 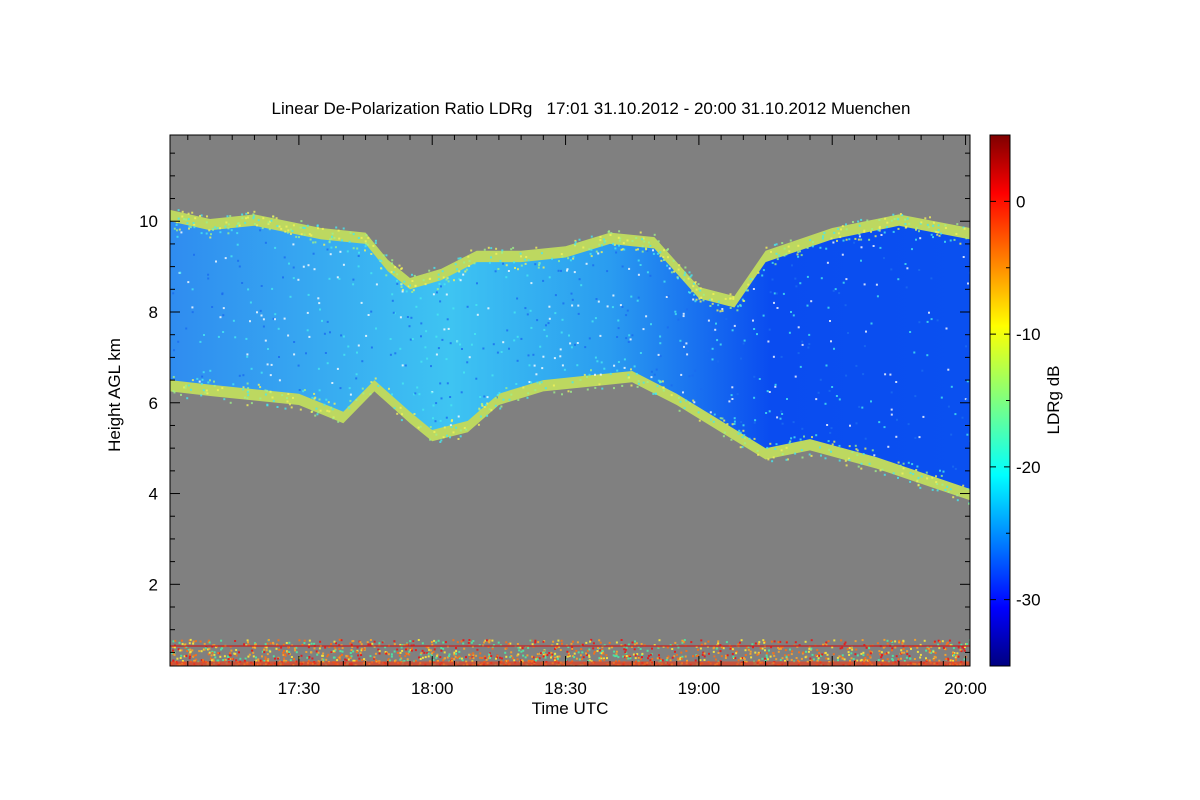 What do you see at coordinates (699, 688) in the screenshot?
I see `x-tick-label-3: 19:00` at bounding box center [699, 688].